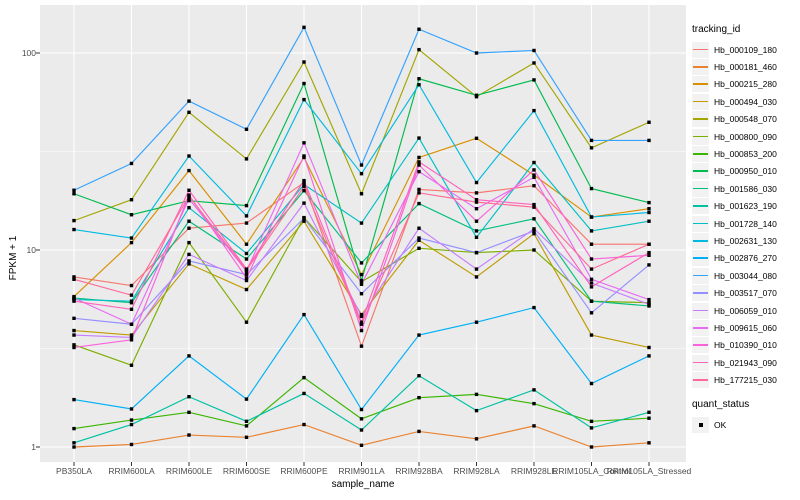  What do you see at coordinates (28, 53) in the screenshot?
I see `y-tick-label: 100` at bounding box center [28, 53].